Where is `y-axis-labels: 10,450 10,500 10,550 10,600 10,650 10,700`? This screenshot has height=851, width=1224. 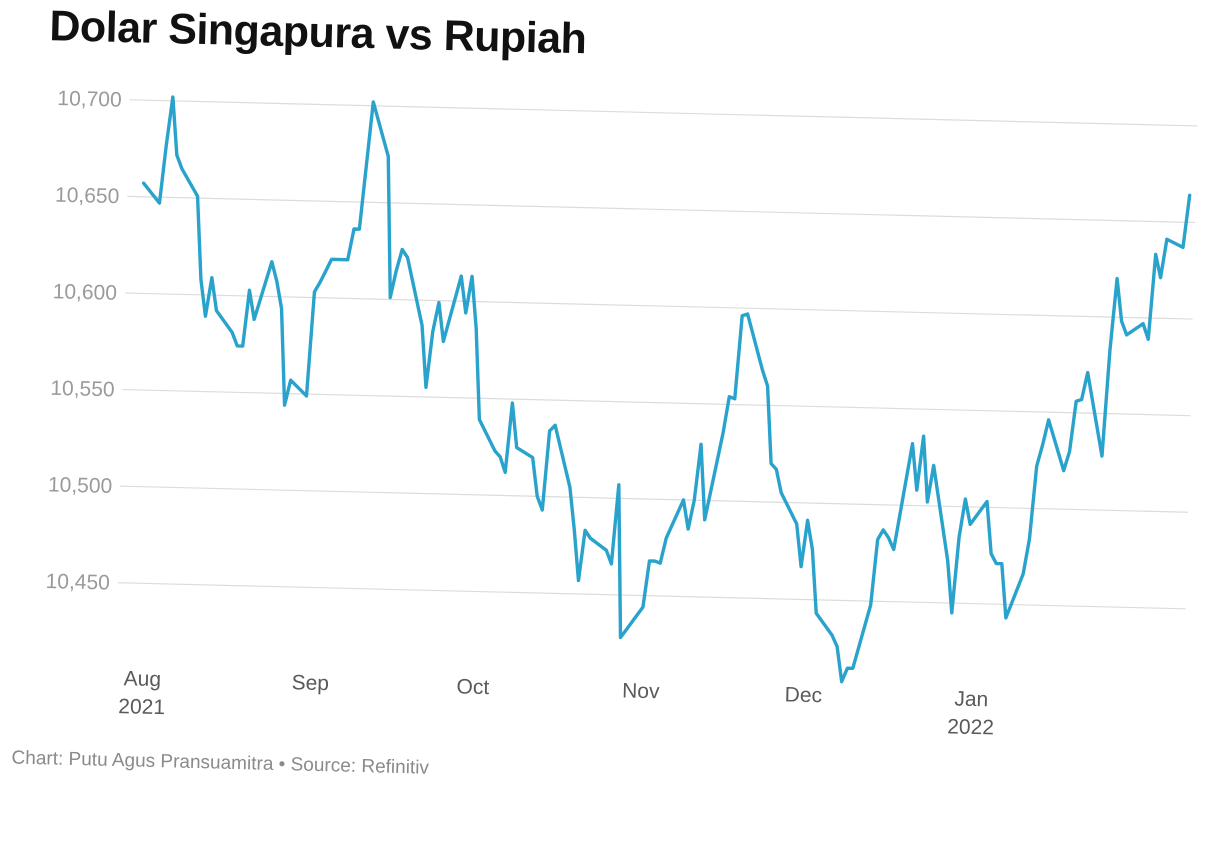 y-axis-labels: 10,450 10,500 10,550 10,600 10,650 10,700 is located at coordinates (83, 340).